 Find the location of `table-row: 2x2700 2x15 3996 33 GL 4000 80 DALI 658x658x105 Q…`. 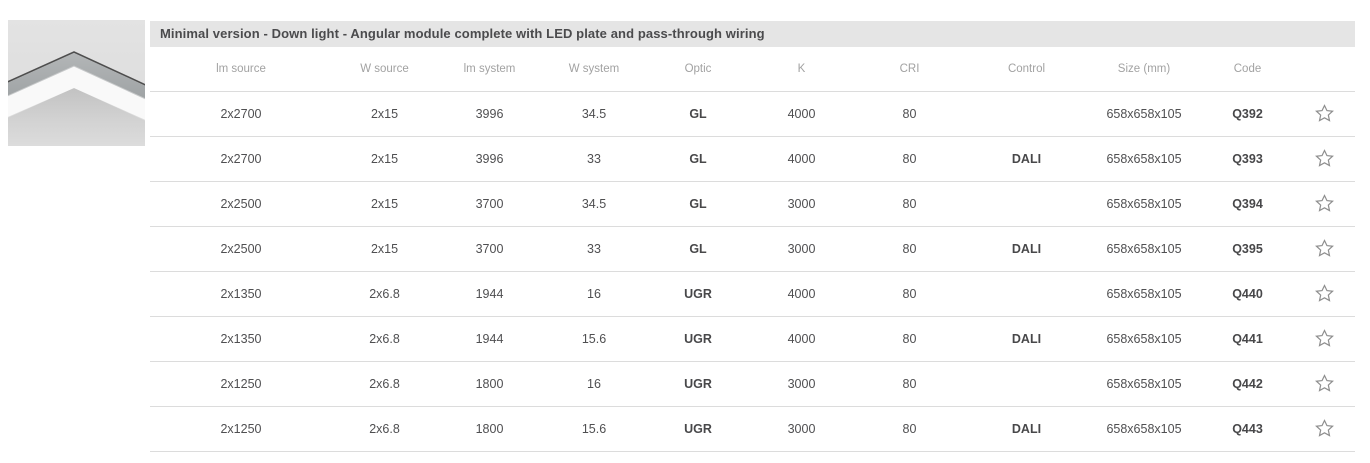

table-row: 2x2700 2x15 3996 33 GL 4000 80 DALI 658x658x105 Q… is located at coordinates (752, 158).